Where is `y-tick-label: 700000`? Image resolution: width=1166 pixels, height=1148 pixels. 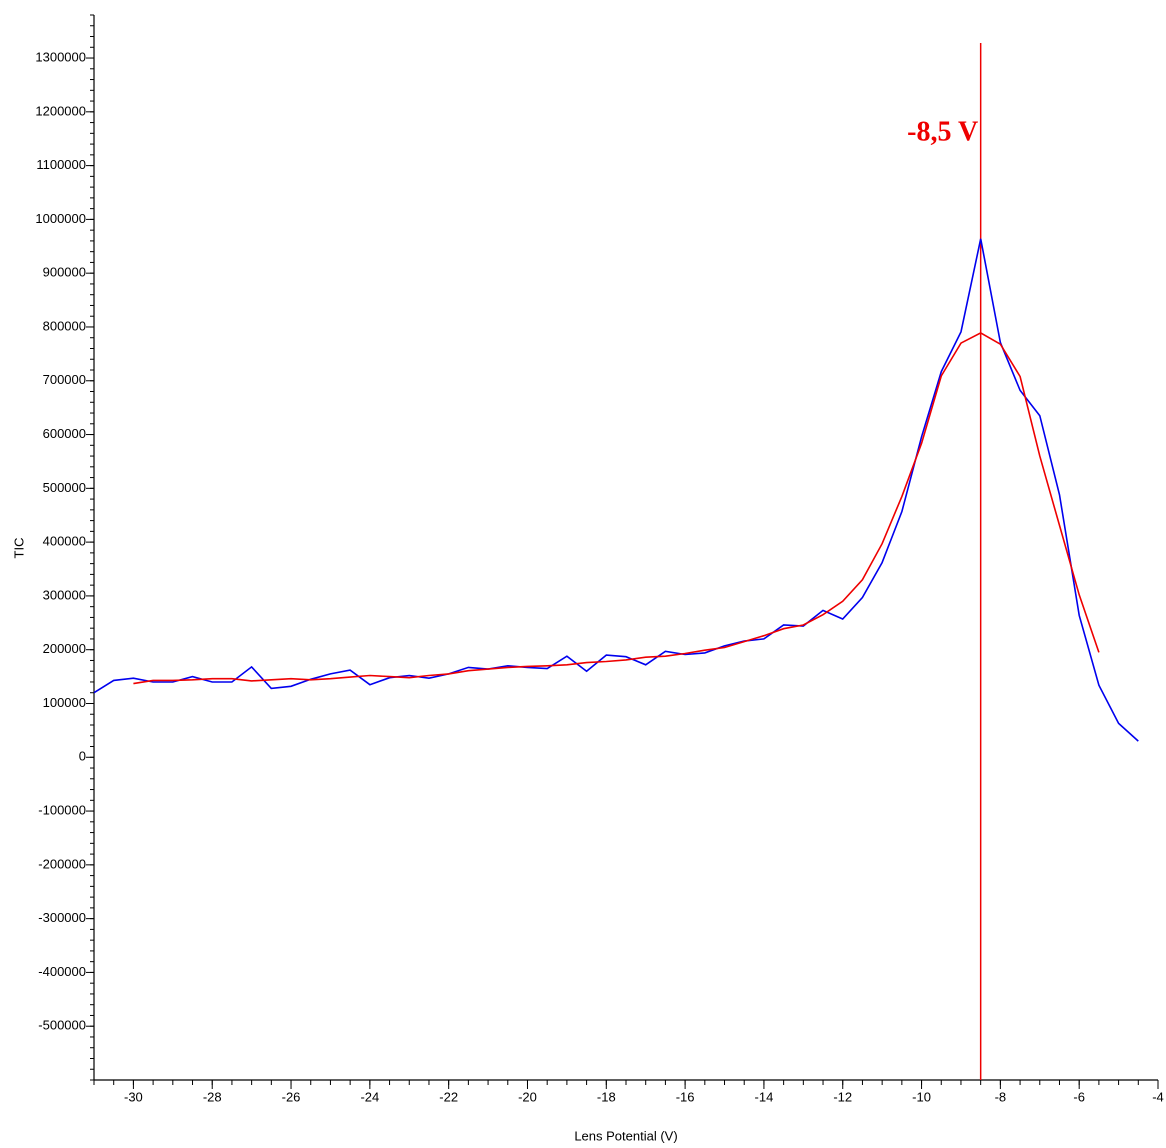
y-tick-label: 700000 is located at coordinates (64, 379).